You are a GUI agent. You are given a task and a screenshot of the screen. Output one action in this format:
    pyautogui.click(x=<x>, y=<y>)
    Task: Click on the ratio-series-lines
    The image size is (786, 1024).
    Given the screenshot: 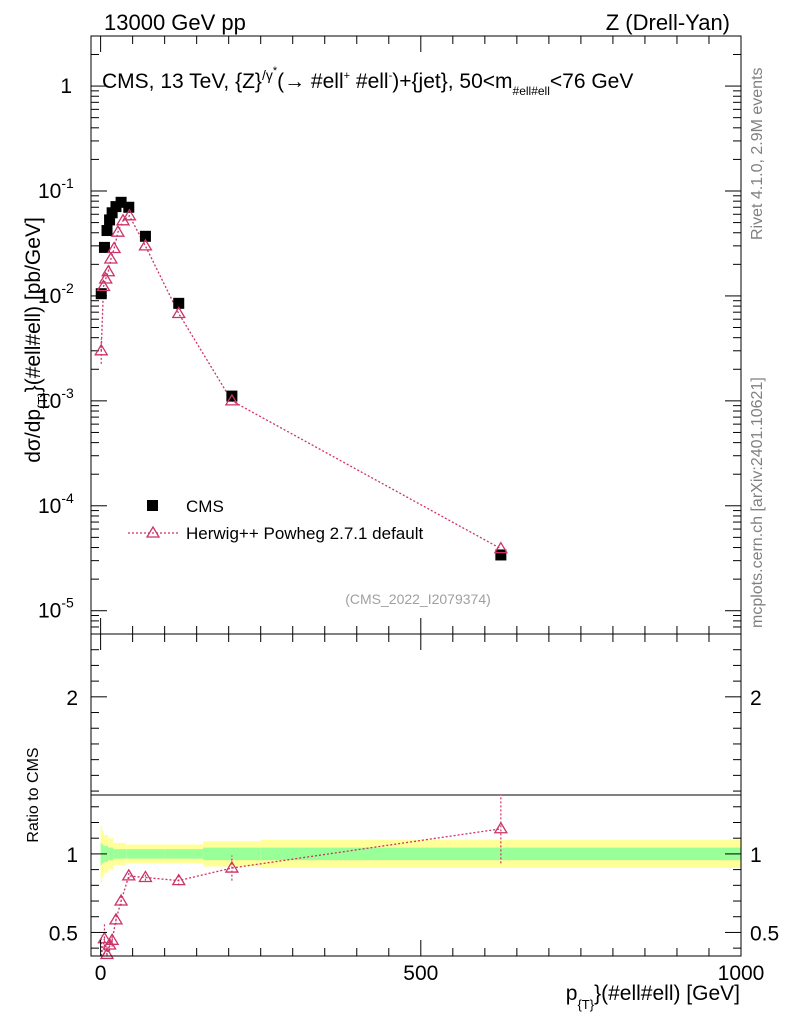 What is the action you would take?
    pyautogui.click(x=301, y=875)
    